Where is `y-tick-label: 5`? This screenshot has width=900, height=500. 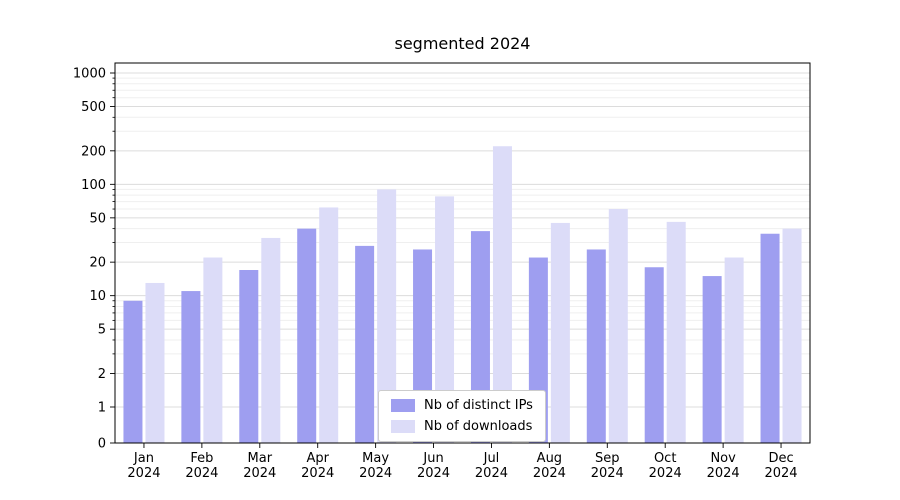
y-tick-label: 5 is located at coordinates (102, 330).